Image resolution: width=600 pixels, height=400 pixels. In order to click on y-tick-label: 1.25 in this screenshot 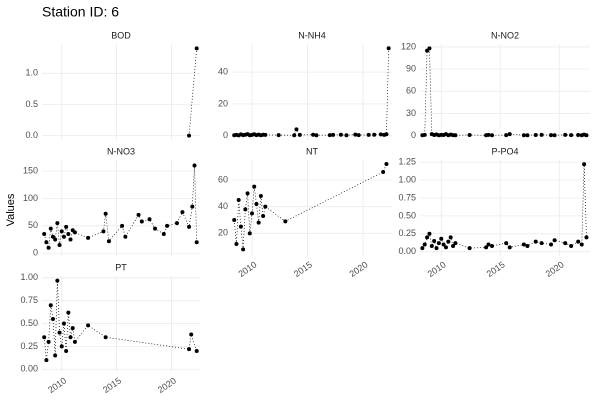, I will do `click(407, 162)`.